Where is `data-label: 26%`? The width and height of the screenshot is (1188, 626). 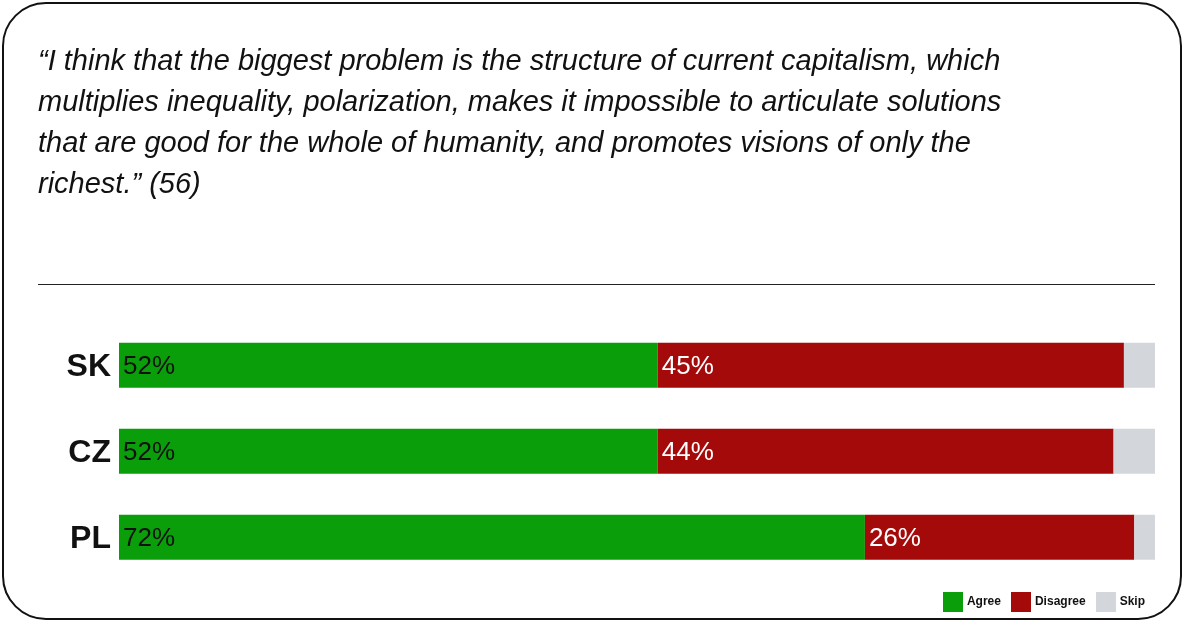 data-label: 26% is located at coordinates (894, 537).